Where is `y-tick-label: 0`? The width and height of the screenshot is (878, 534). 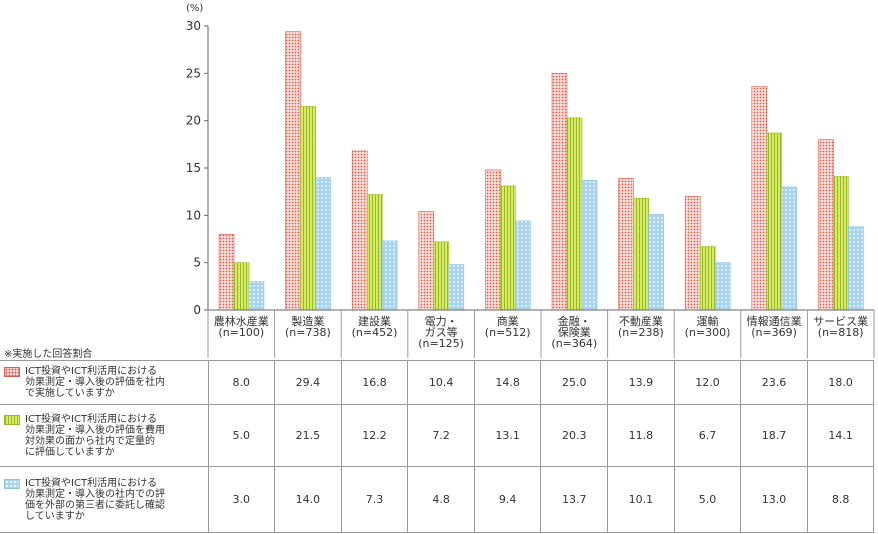
y-tick-label: 0 is located at coordinates (197, 310).